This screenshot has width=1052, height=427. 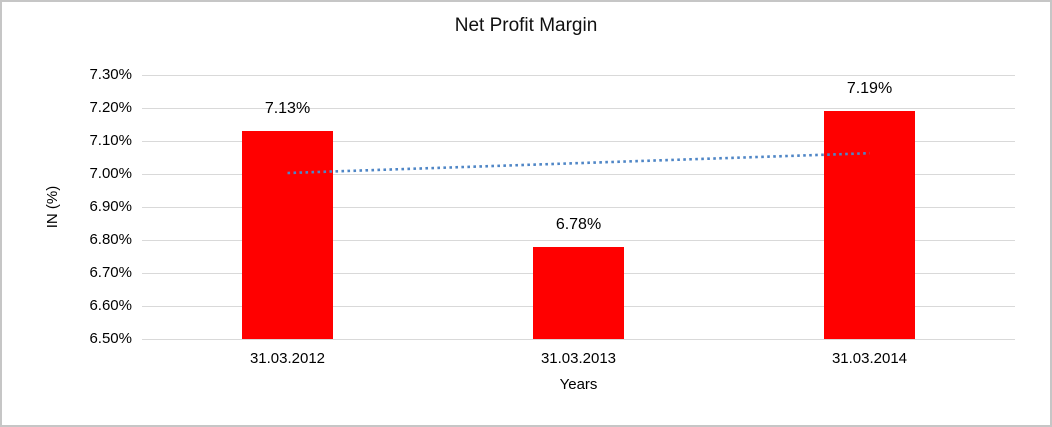 I want to click on bar-data-label: 7.19%, so click(x=869, y=89).